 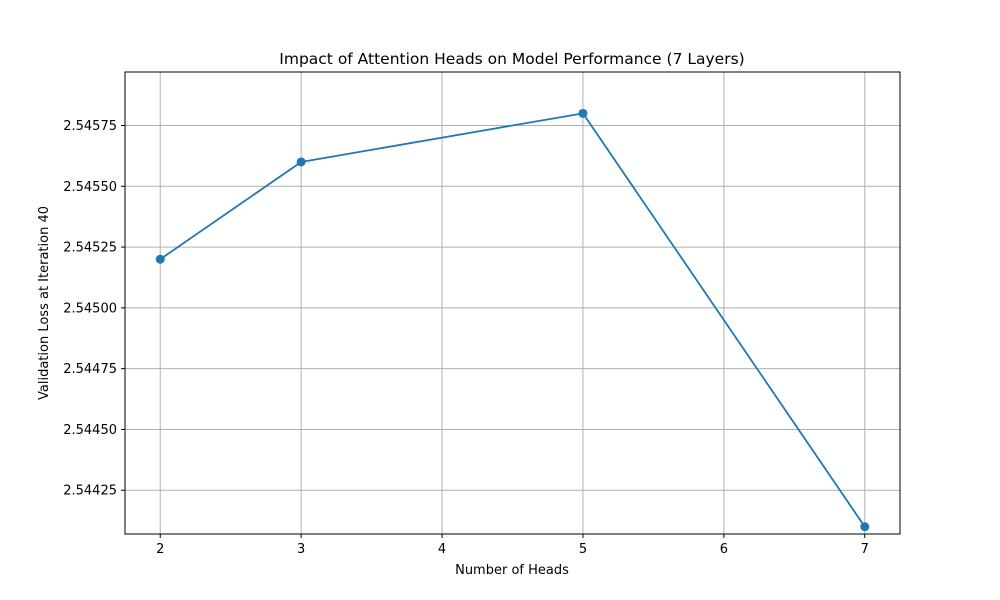 I want to click on y-tick: 2.54475, so click(x=94, y=369).